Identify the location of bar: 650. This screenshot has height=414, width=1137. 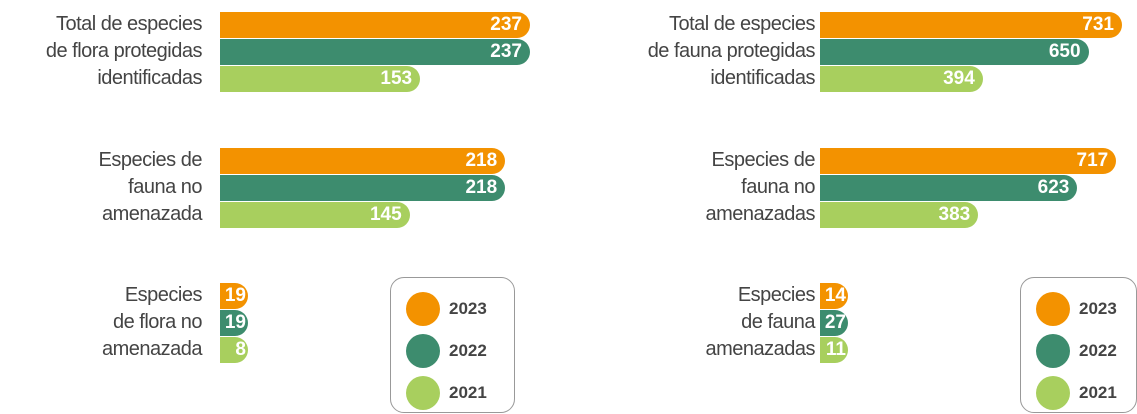
(954, 52).